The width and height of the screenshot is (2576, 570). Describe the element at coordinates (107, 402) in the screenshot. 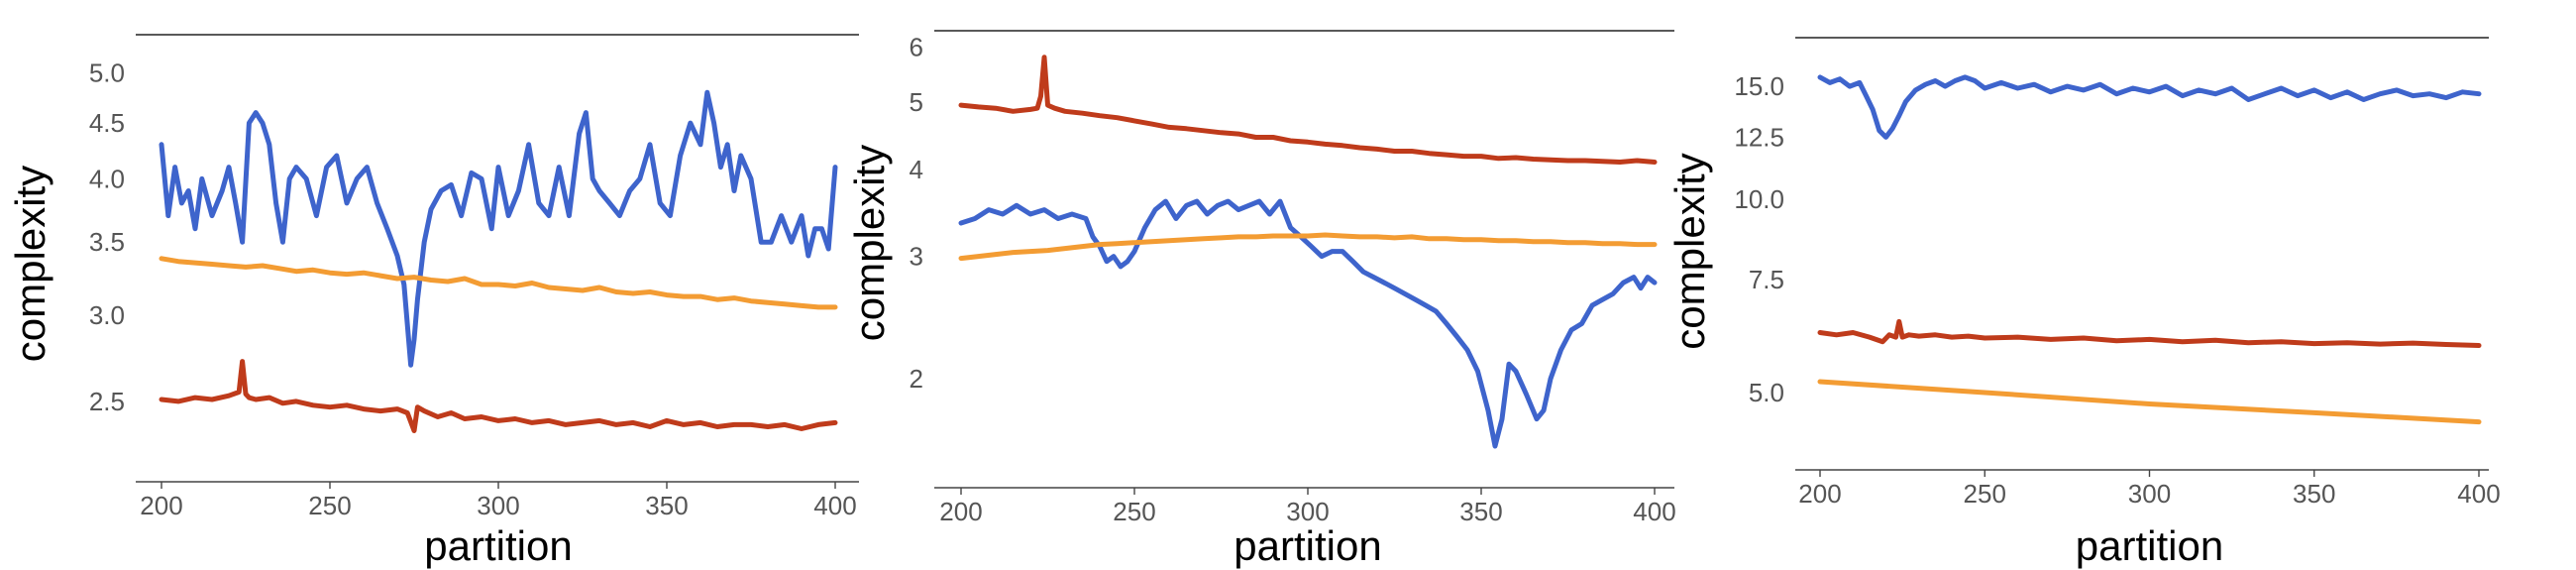

I see `y-tick-label: 2.5` at that location.